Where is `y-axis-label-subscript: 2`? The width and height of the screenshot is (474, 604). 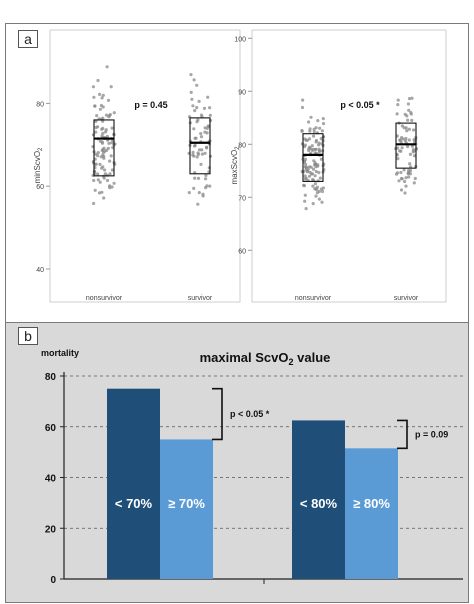
y-axis-label-subscript: 2 is located at coordinates (41, 149).